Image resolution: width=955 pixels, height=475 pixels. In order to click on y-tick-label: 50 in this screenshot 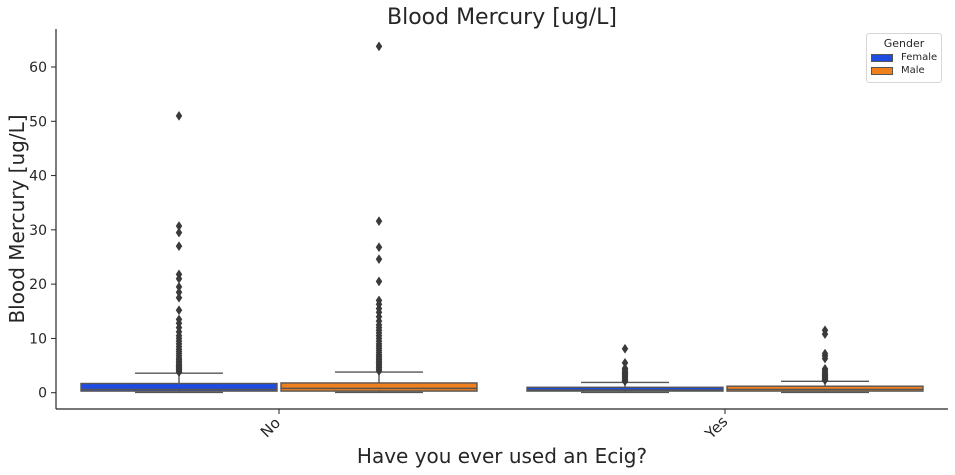, I will do `click(38, 122)`.